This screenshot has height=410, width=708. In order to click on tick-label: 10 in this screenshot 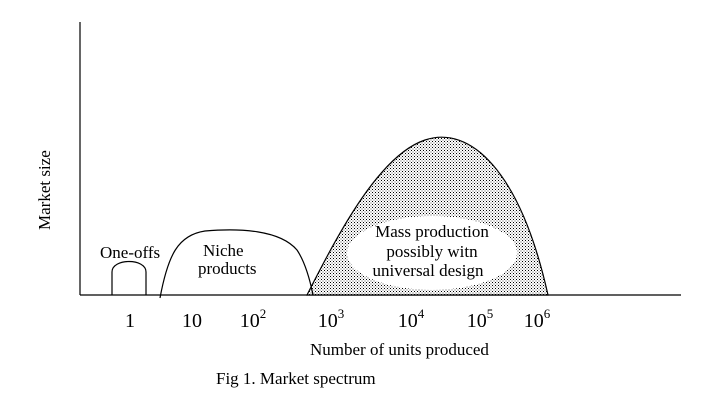, I will do `click(192, 321)`.